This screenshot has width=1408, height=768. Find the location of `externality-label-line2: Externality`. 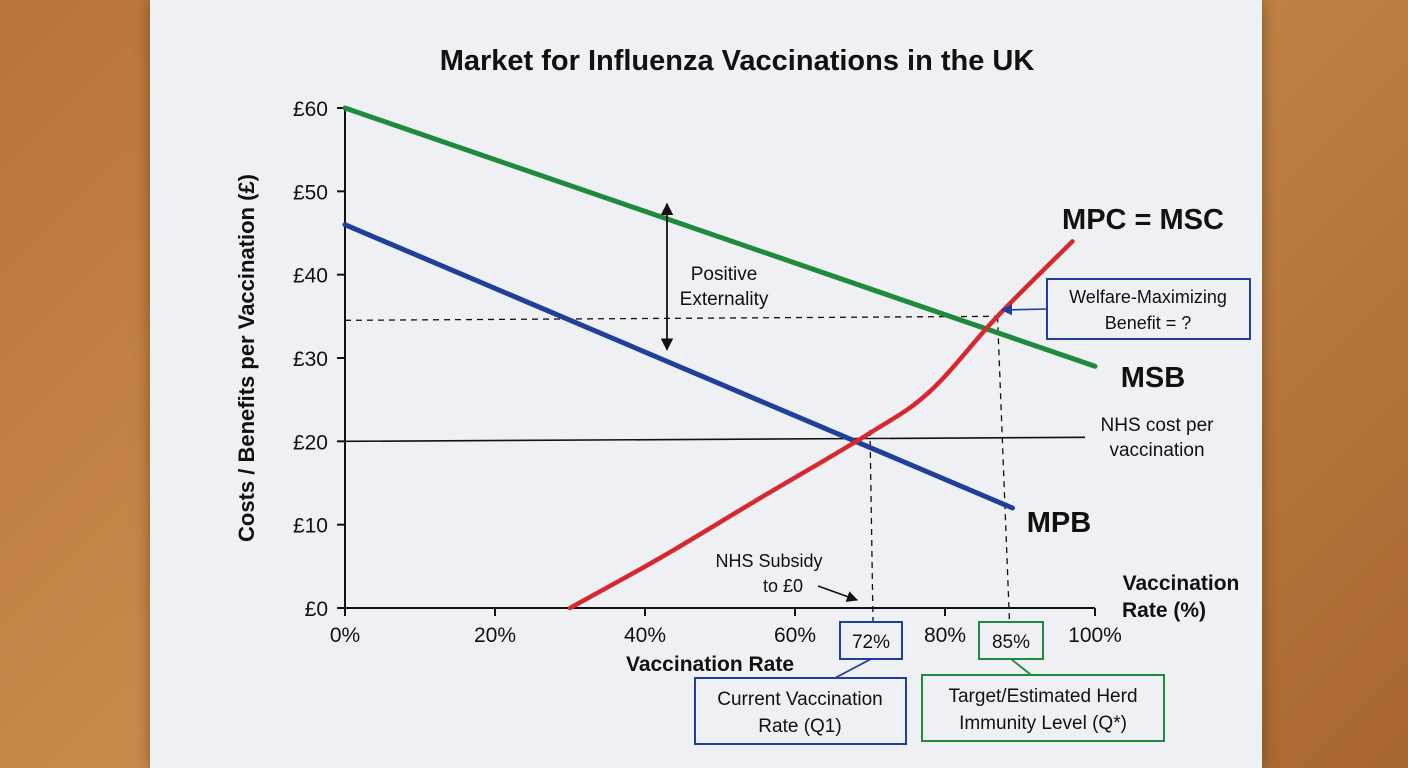

externality-label-line2: Externality is located at coordinates (724, 299).